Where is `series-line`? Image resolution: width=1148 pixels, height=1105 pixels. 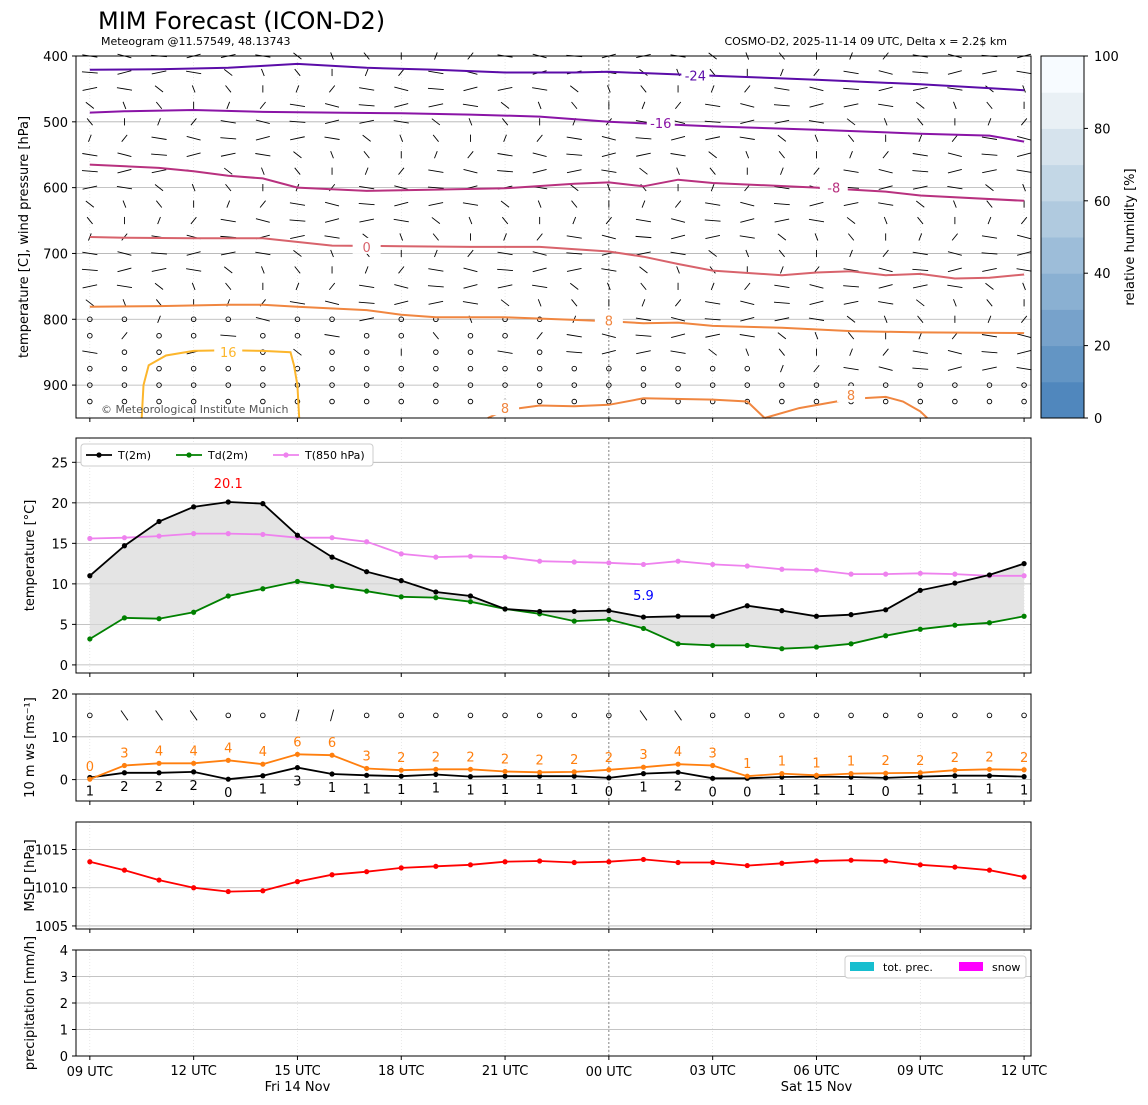 series-line is located at coordinates (557, 767).